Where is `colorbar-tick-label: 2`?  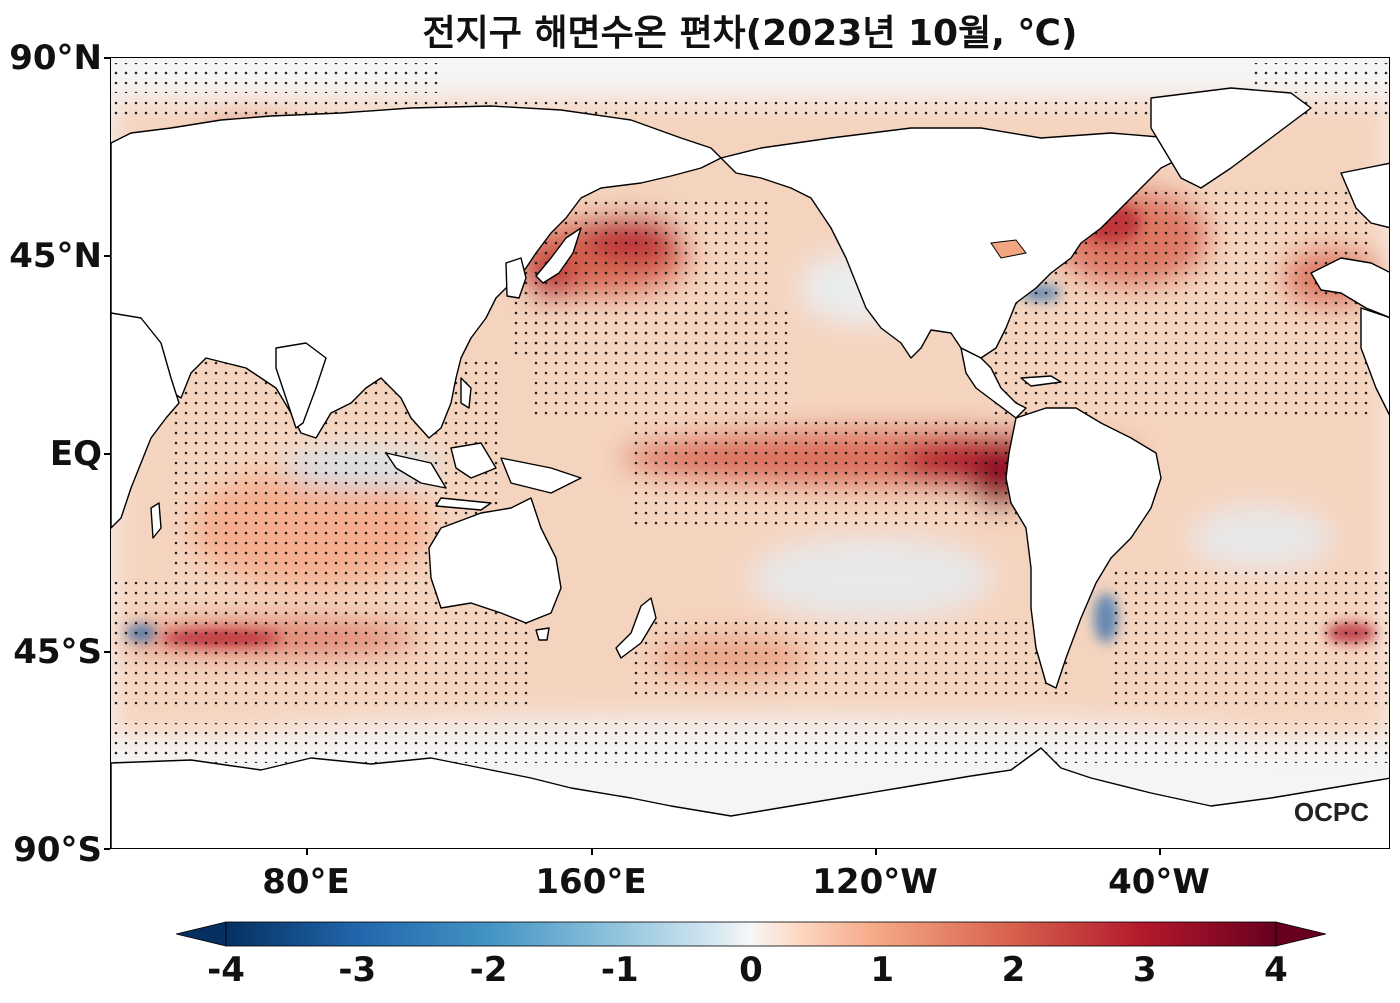 colorbar-tick-label: 2 is located at coordinates (1013, 970).